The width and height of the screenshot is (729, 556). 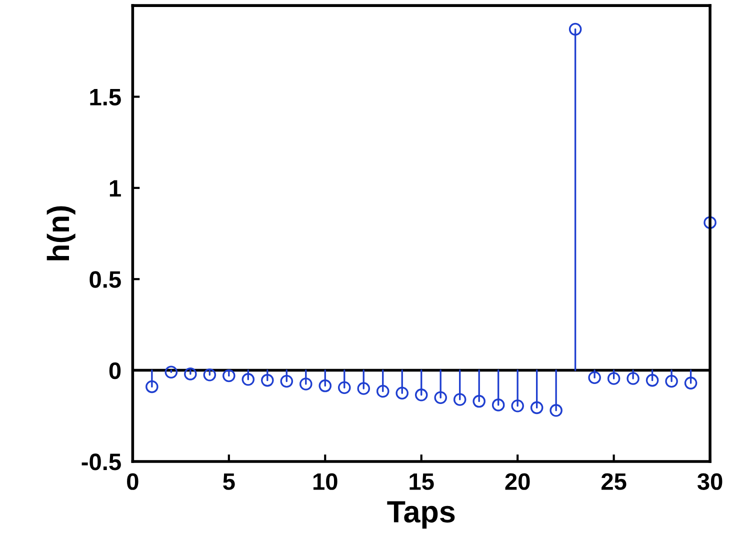 What do you see at coordinates (614, 481) in the screenshot?
I see `x-tick-label: 25` at bounding box center [614, 481].